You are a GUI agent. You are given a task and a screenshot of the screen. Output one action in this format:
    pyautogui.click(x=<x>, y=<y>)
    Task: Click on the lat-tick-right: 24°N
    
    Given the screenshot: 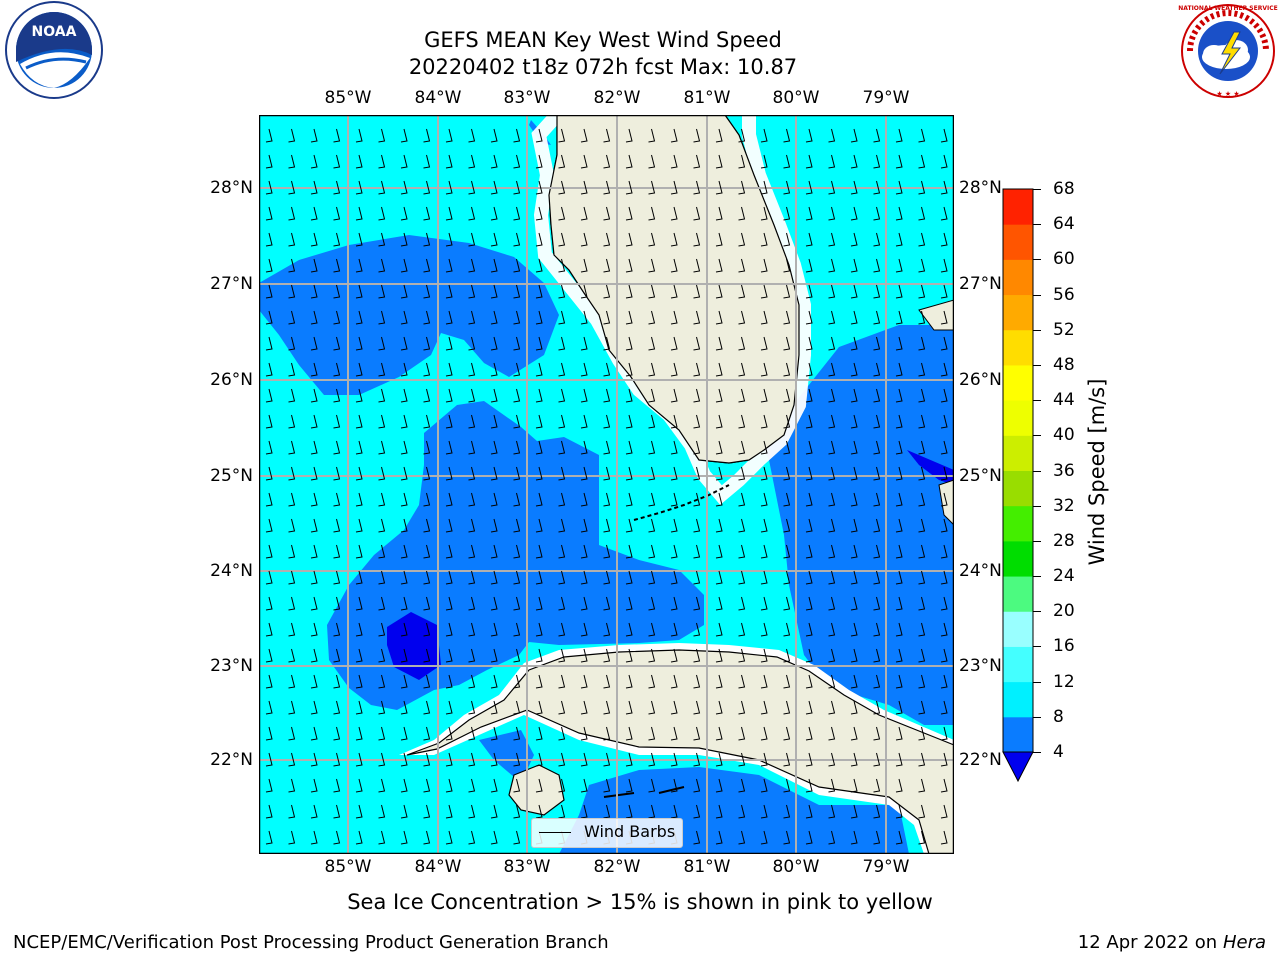 What is the action you would take?
    pyautogui.click(x=980, y=571)
    